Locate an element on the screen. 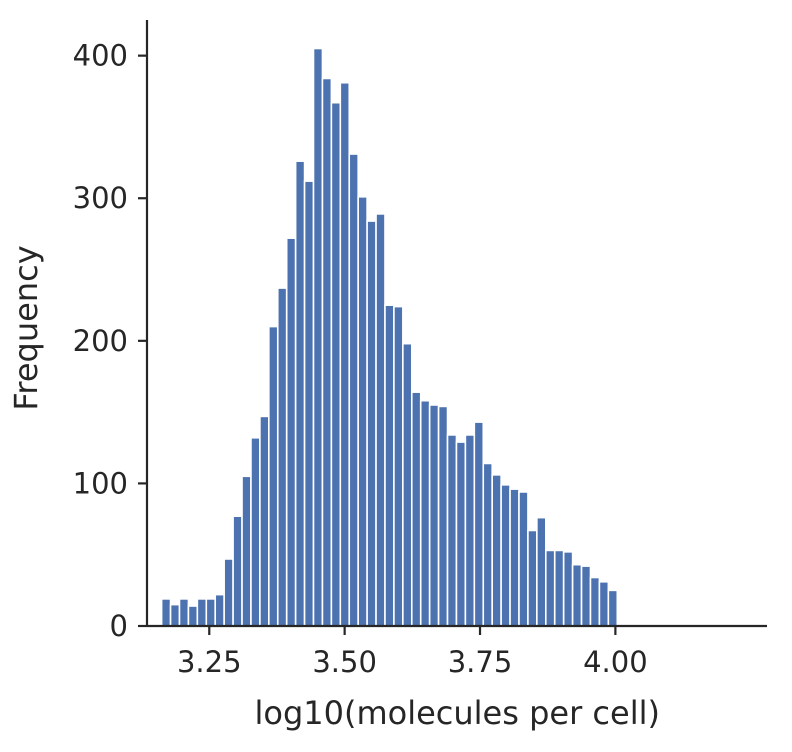 This screenshot has height=752, width=792. x-tick-label: 3.25 is located at coordinates (209, 662).